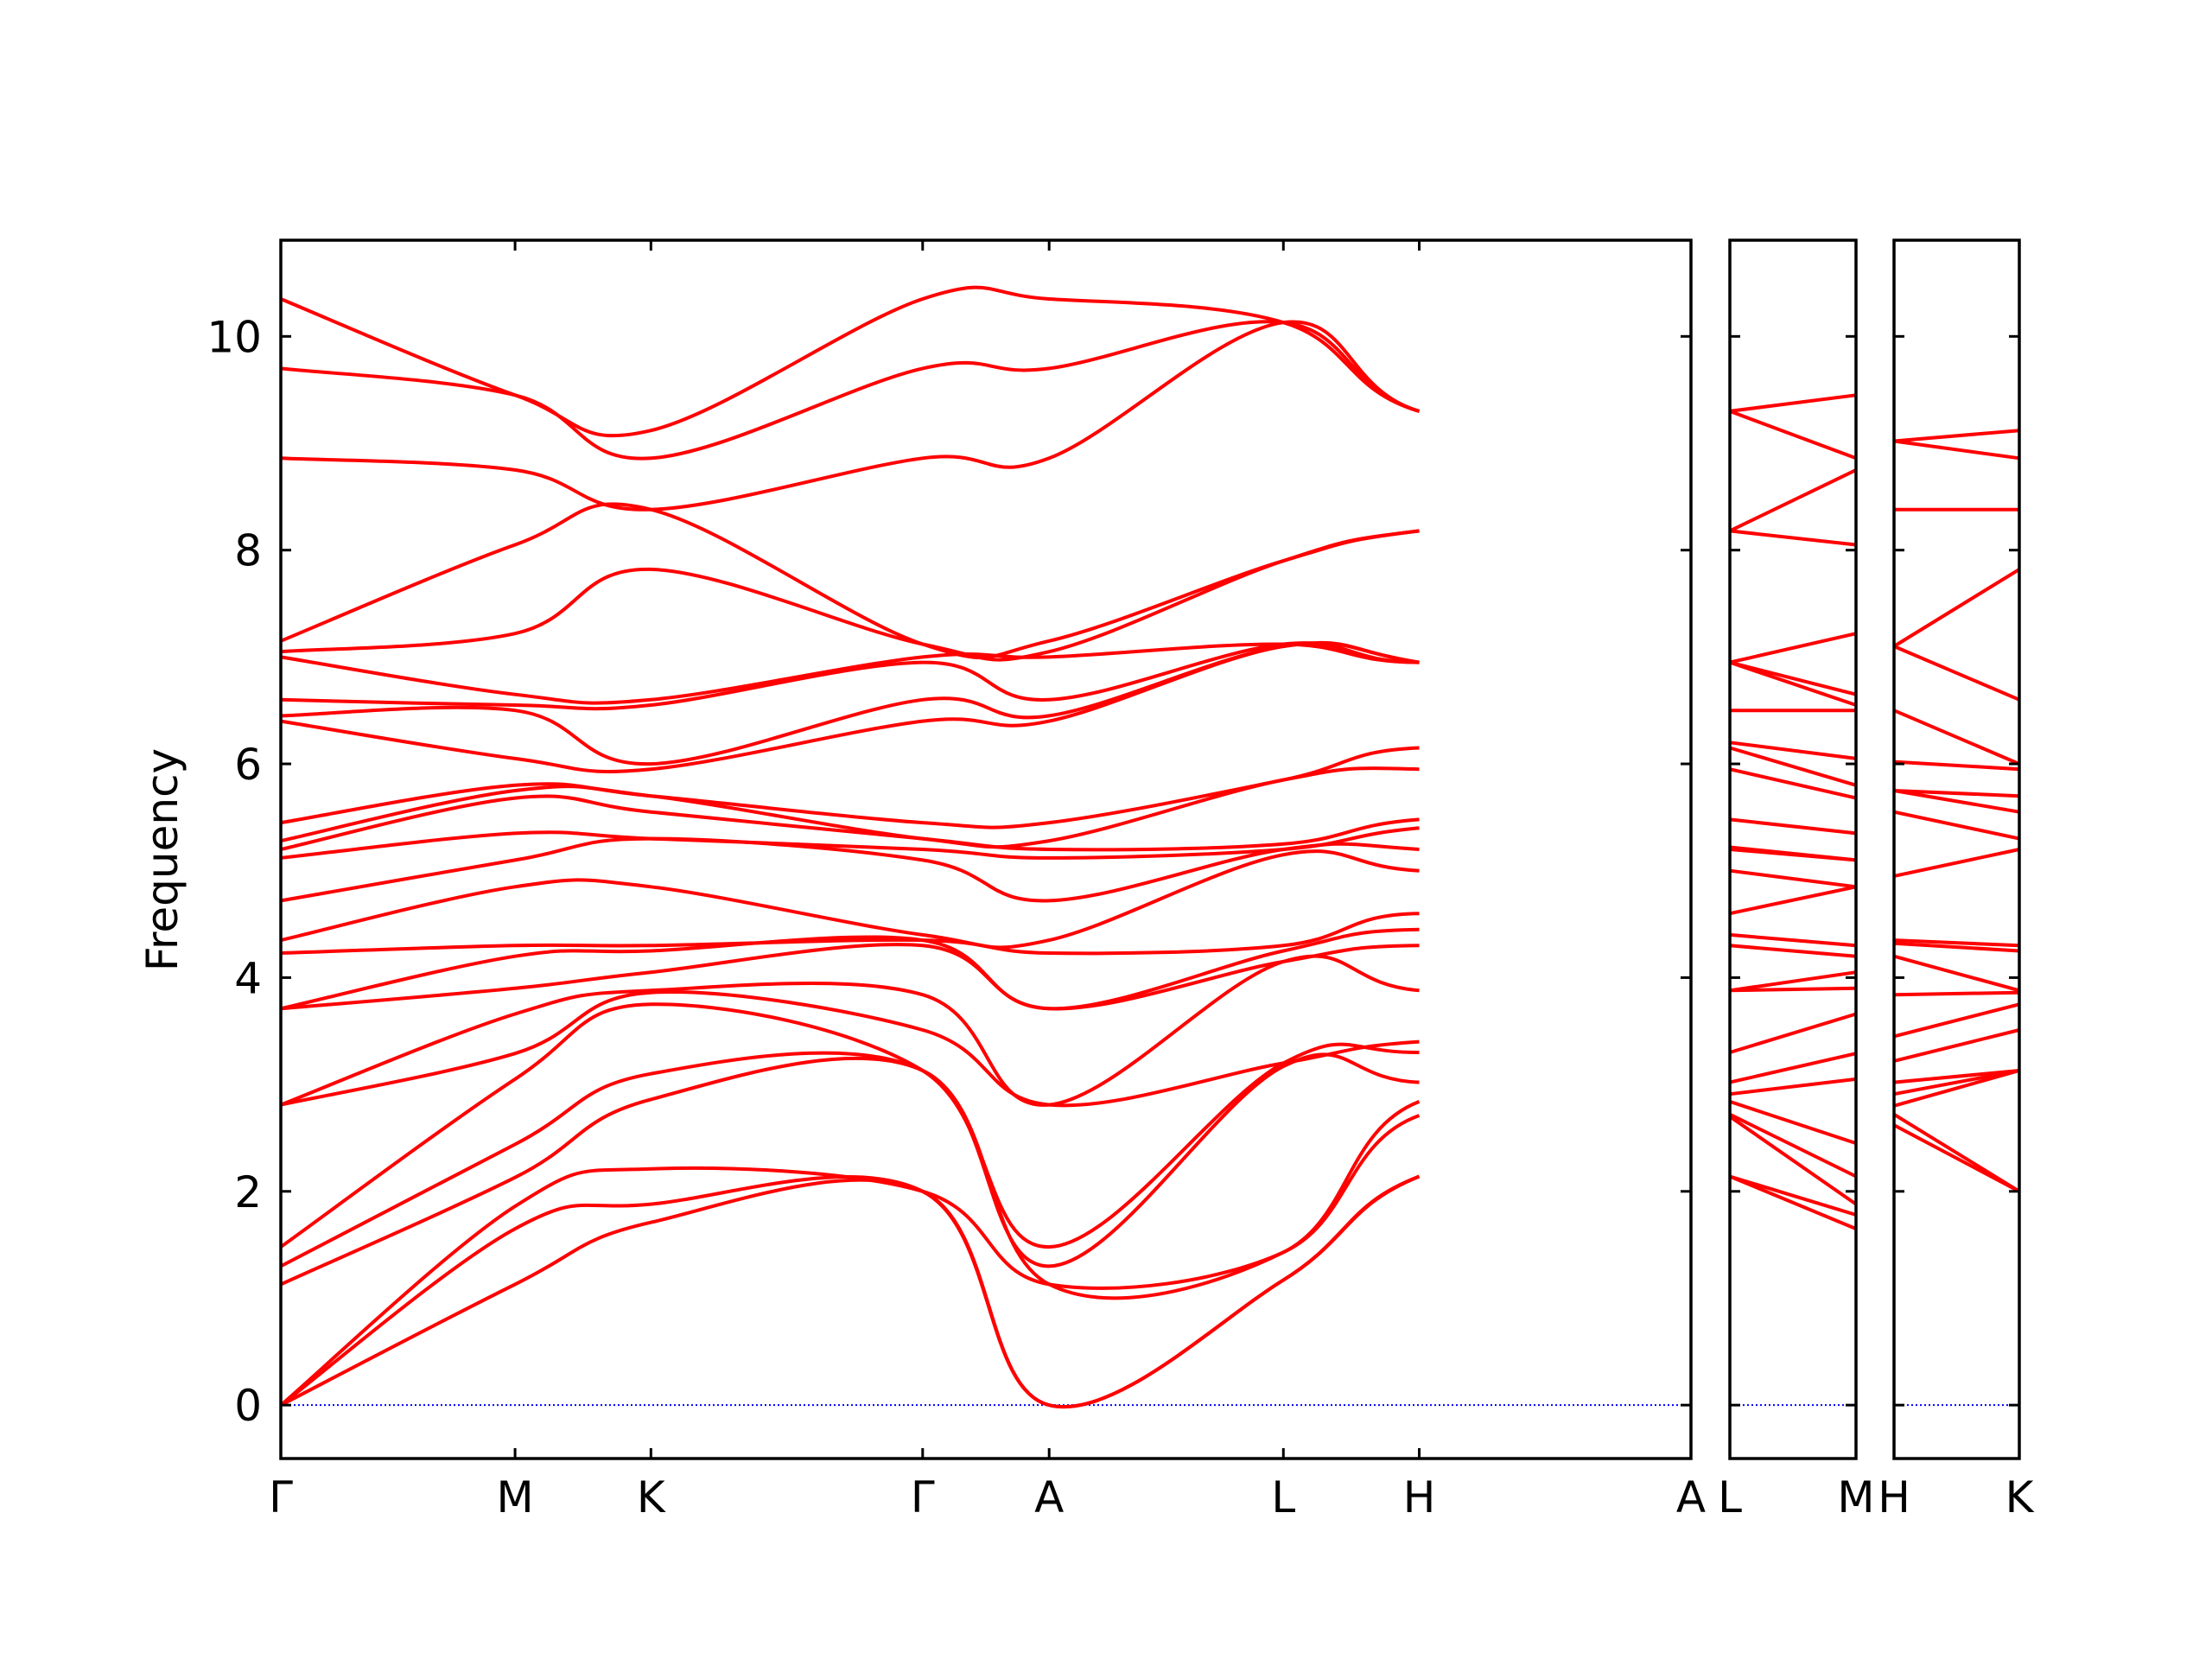  I want to click on y-tick-label: 2, so click(248, 1192).